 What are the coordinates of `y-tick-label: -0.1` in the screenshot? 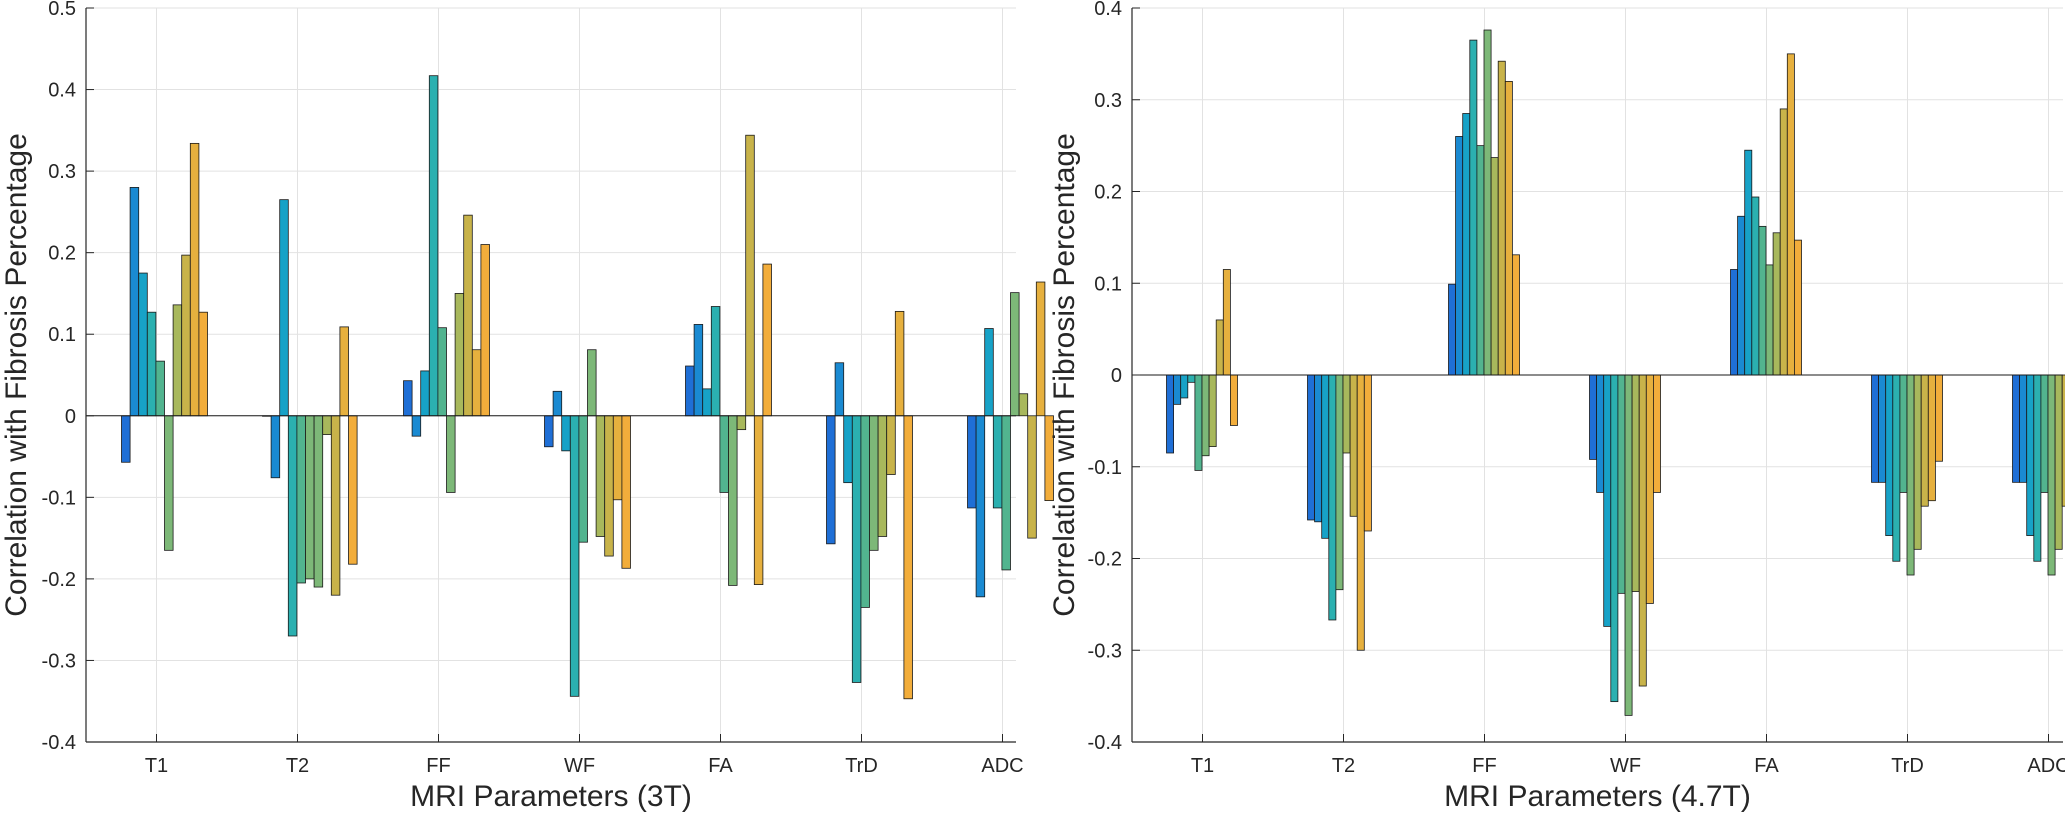 It's located at (1105, 468).